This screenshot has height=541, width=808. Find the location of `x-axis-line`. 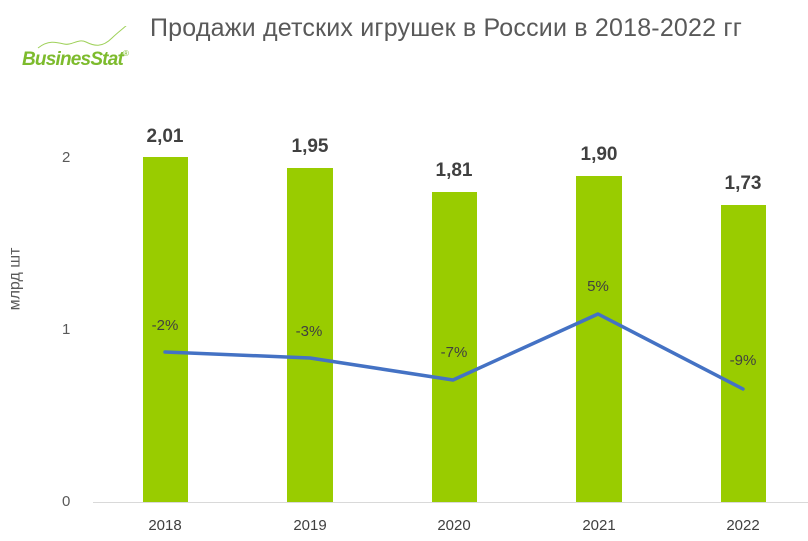

x-axis-line is located at coordinates (450, 502).